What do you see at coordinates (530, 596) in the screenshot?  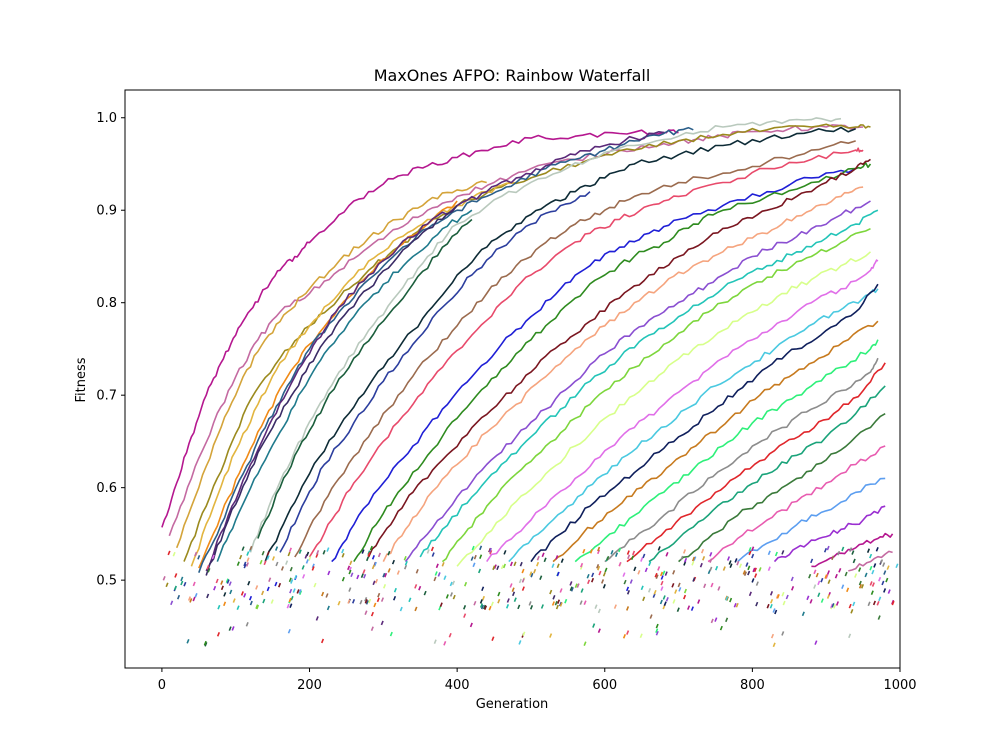 I see `plot-scatter` at bounding box center [530, 596].